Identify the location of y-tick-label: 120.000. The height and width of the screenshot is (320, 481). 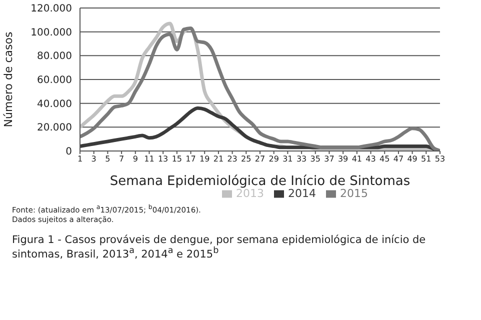
(51, 9).